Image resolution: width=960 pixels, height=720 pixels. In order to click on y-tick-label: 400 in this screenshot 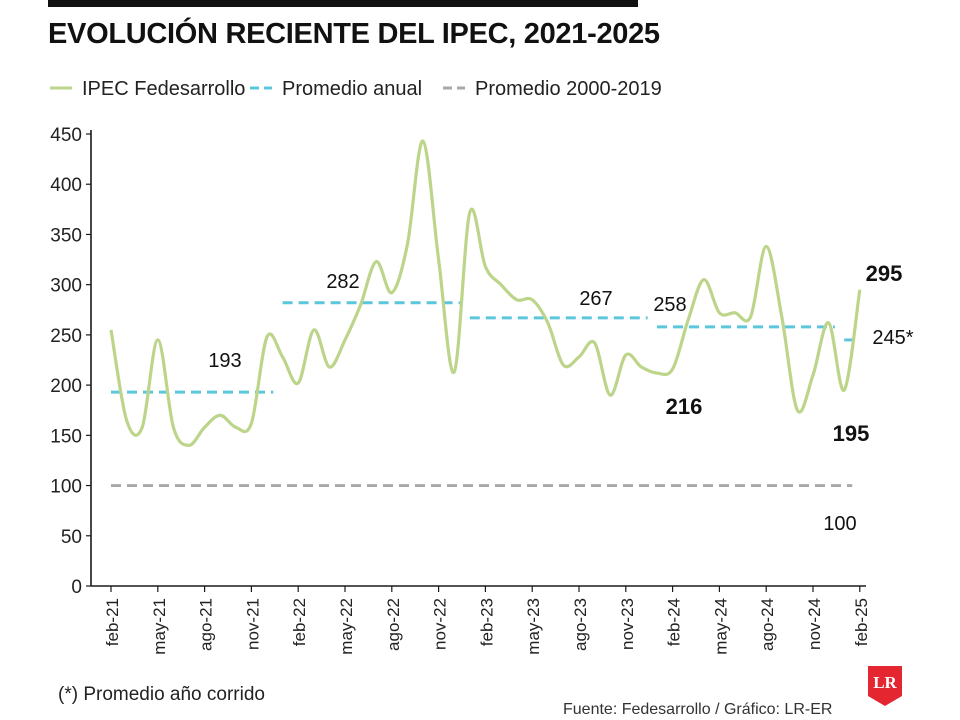, I will do `click(66, 185)`.